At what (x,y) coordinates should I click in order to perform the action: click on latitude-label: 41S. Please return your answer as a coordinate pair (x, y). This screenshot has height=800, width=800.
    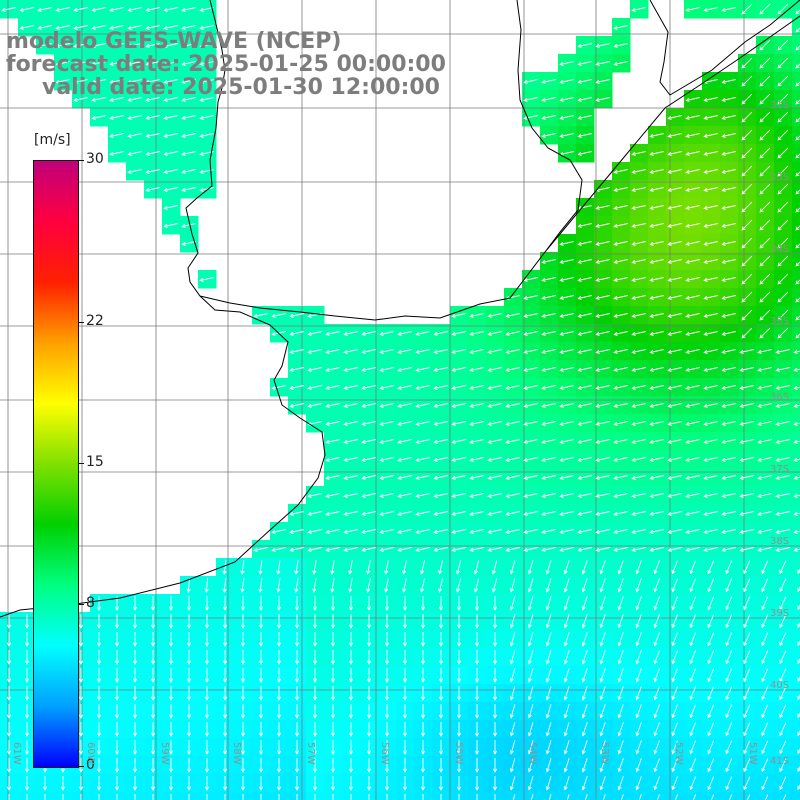
    Looking at the image, I should click on (780, 761).